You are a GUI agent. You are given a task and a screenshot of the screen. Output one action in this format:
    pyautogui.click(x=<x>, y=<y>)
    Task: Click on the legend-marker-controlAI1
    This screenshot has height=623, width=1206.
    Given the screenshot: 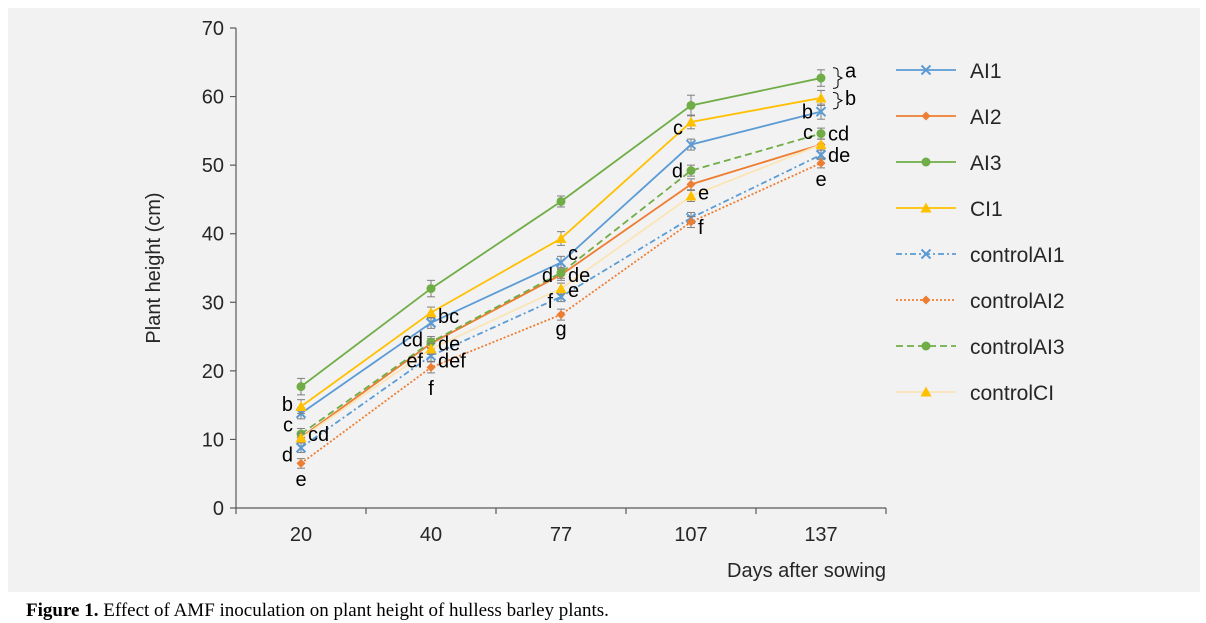 What is the action you would take?
    pyautogui.click(x=926, y=254)
    